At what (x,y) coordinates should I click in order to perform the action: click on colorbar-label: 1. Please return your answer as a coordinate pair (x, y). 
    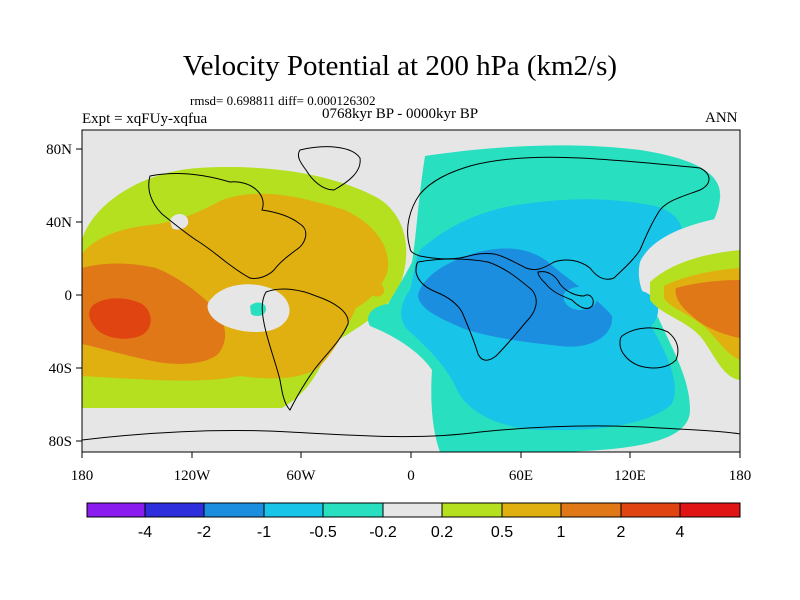
    Looking at the image, I should click on (561, 532).